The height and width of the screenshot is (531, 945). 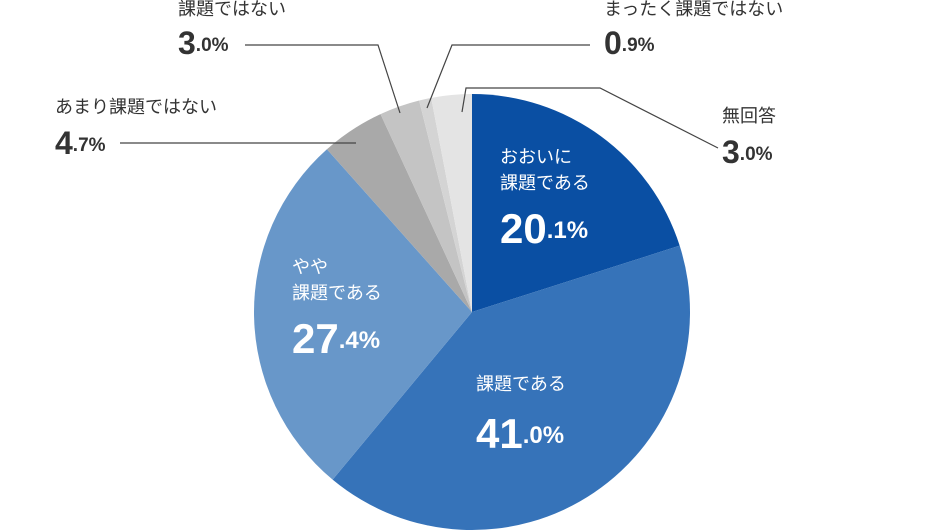 What do you see at coordinates (521, 384) in the screenshot?
I see `category-label: 課題である` at bounding box center [521, 384].